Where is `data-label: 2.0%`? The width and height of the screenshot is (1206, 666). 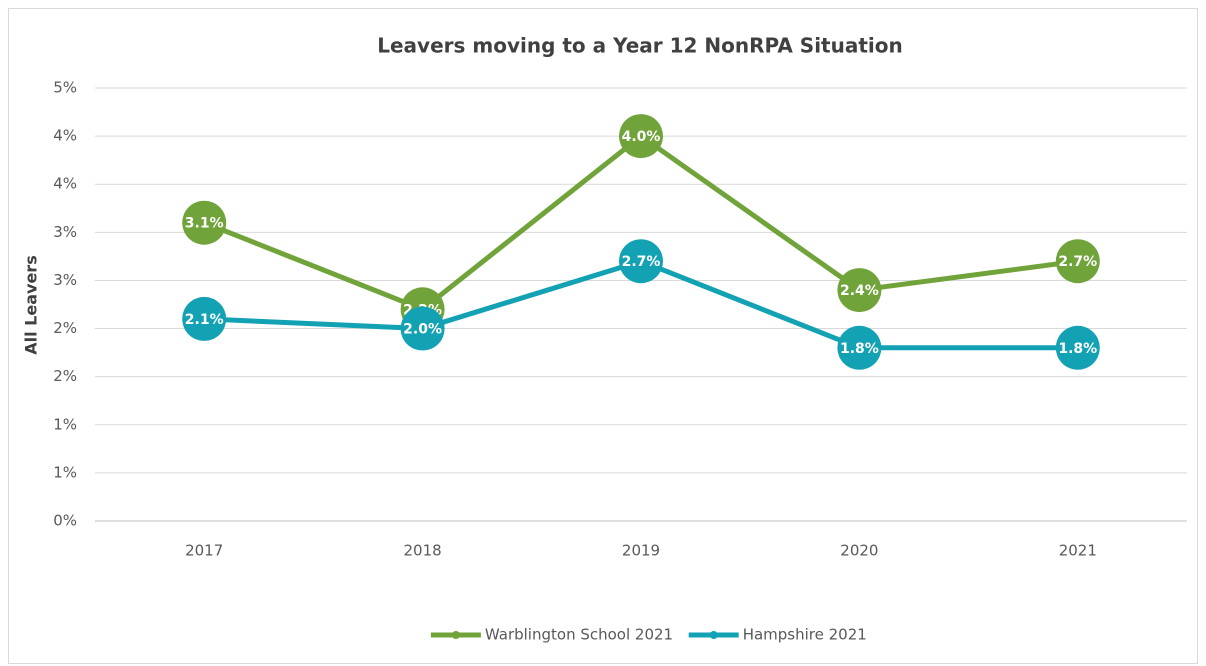
data-label: 2.0% is located at coordinates (422, 330).